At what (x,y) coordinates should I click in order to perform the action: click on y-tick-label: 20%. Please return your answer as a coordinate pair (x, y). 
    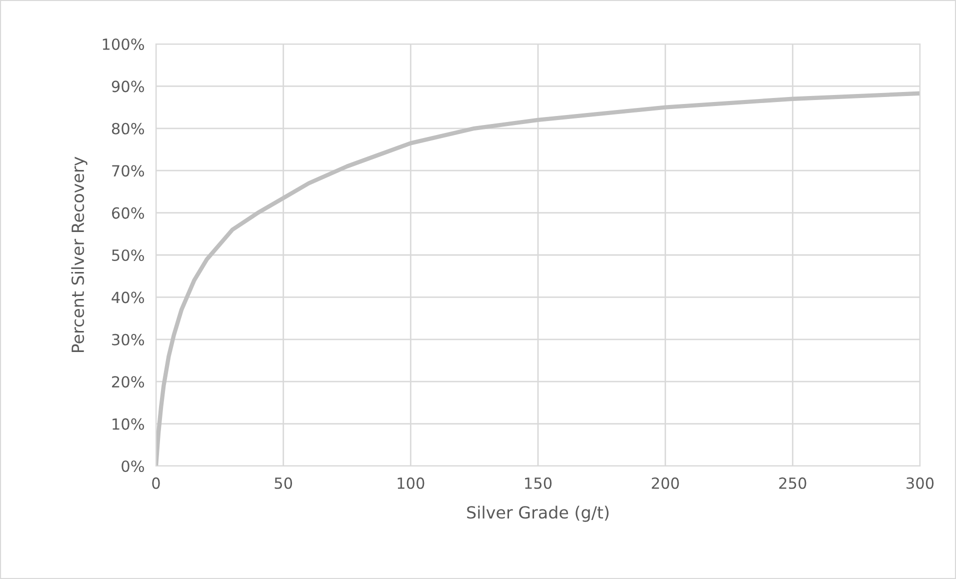
    Looking at the image, I should click on (128, 382).